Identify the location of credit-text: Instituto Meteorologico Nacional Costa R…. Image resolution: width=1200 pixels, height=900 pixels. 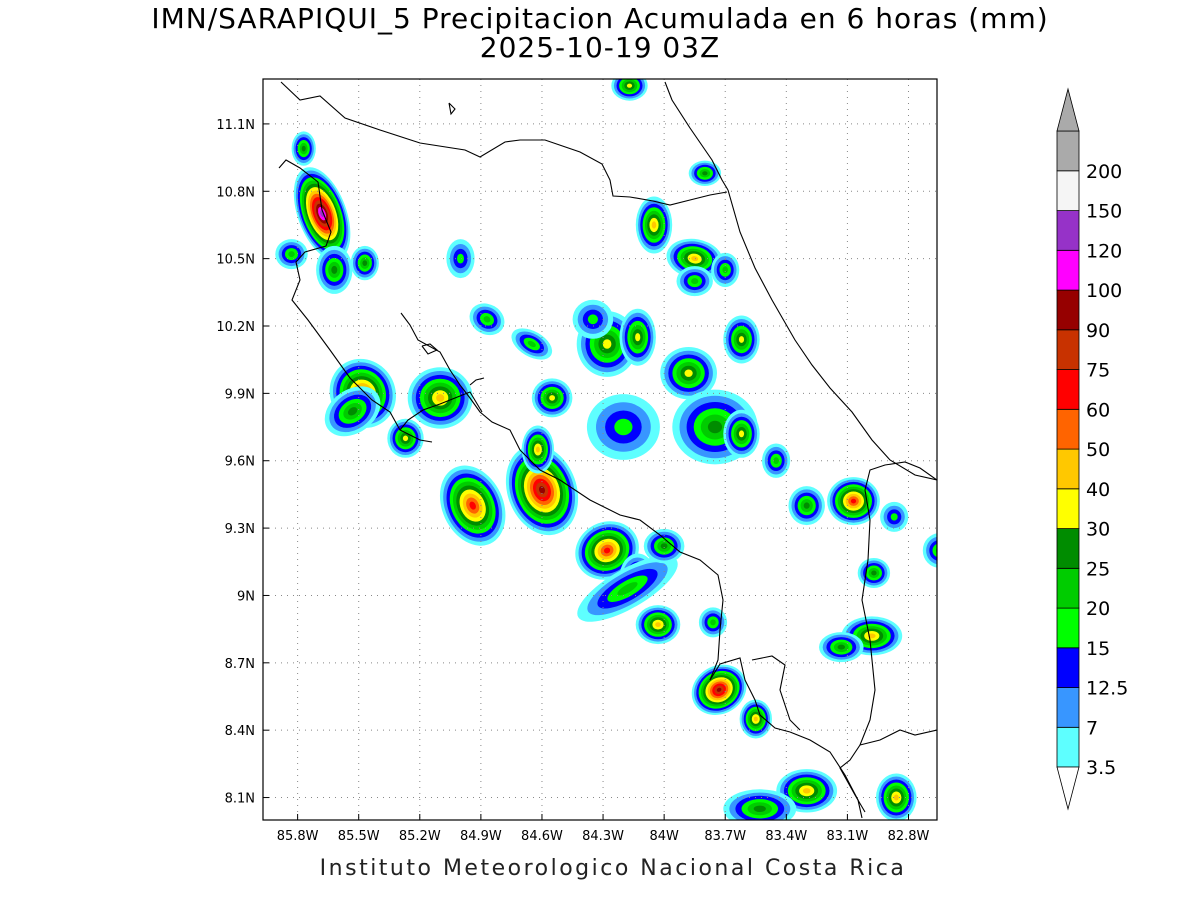
(613, 868).